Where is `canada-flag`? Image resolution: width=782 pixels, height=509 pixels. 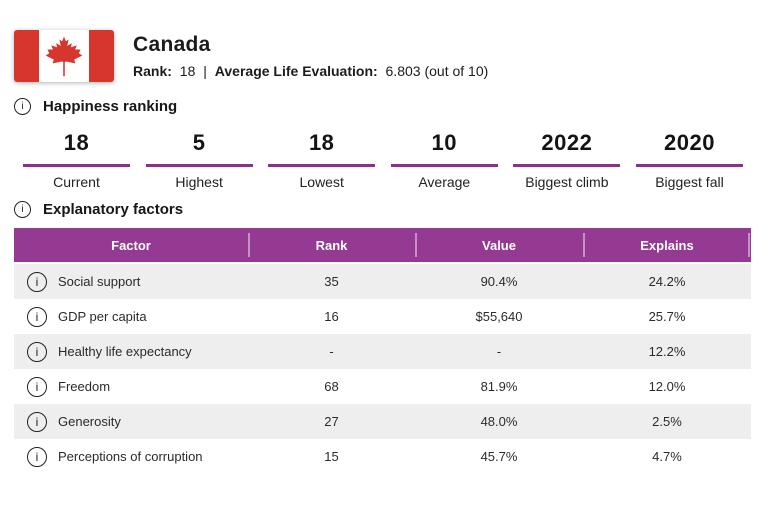
canada-flag is located at coordinates (64, 56).